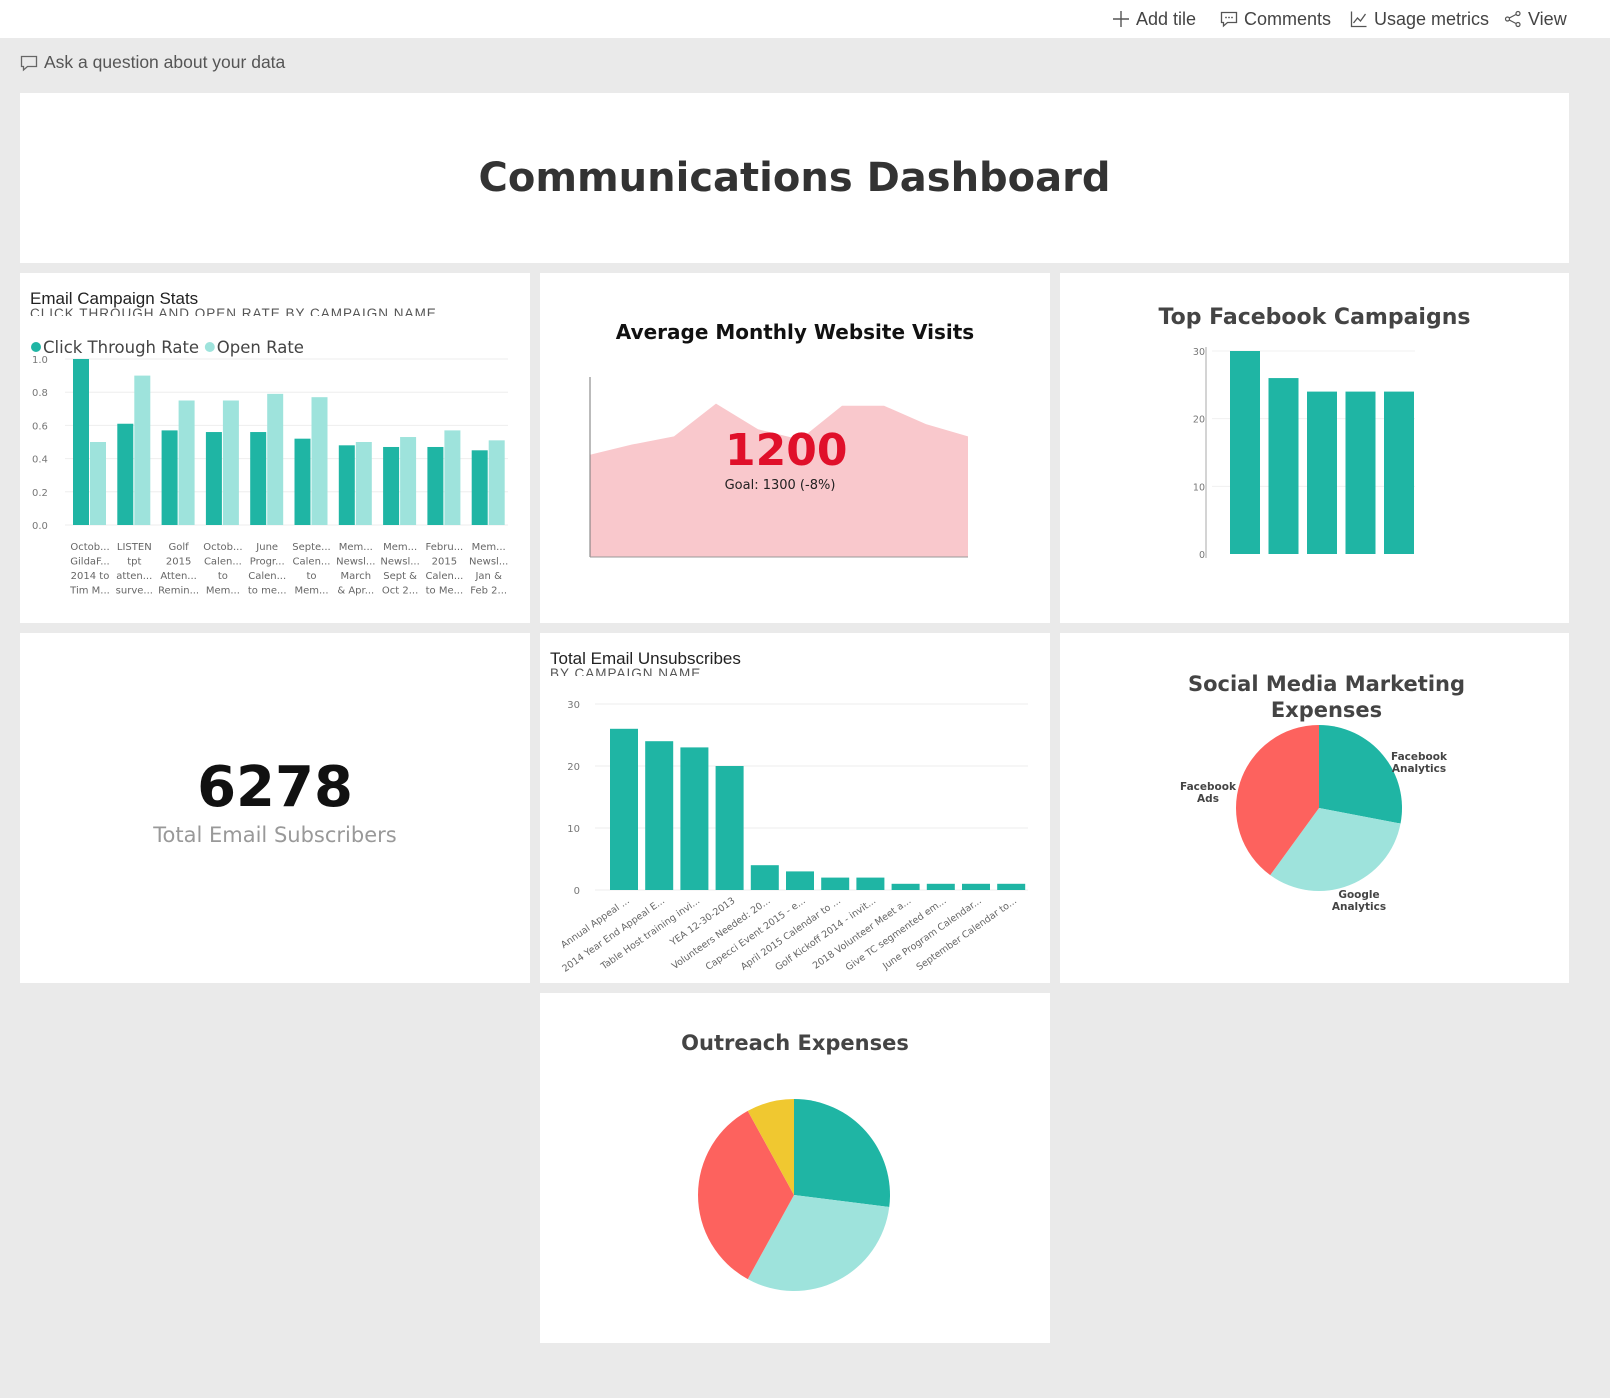 The height and width of the screenshot is (1398, 1610). I want to click on add-tile-button: Add tile, so click(1154, 19).